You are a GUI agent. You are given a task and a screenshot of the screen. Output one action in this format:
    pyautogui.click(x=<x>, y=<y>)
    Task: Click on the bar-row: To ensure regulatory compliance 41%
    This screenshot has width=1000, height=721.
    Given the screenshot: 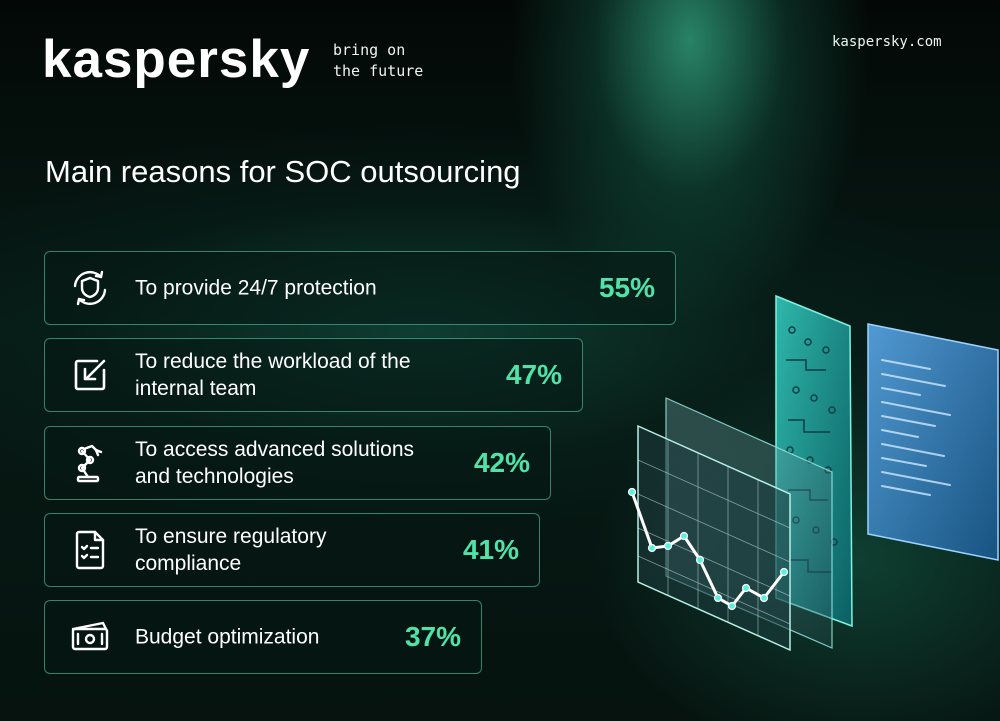 What is the action you would take?
    pyautogui.click(x=292, y=550)
    